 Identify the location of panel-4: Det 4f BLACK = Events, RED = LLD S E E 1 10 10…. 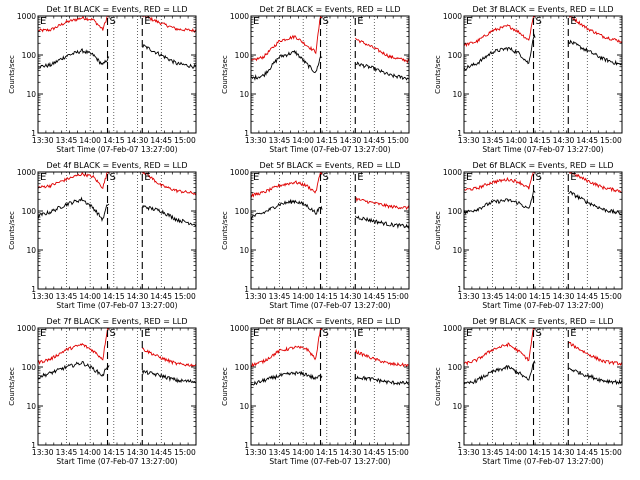
(102, 235).